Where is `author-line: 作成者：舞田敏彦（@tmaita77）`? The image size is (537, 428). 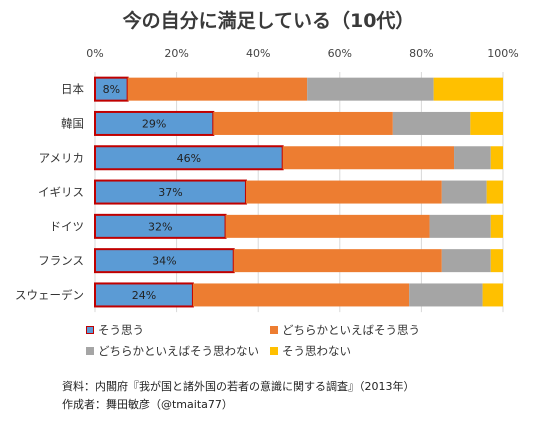 author-line: 作成者：舞田敏彦（@tmaita77） is located at coordinates (147, 404).